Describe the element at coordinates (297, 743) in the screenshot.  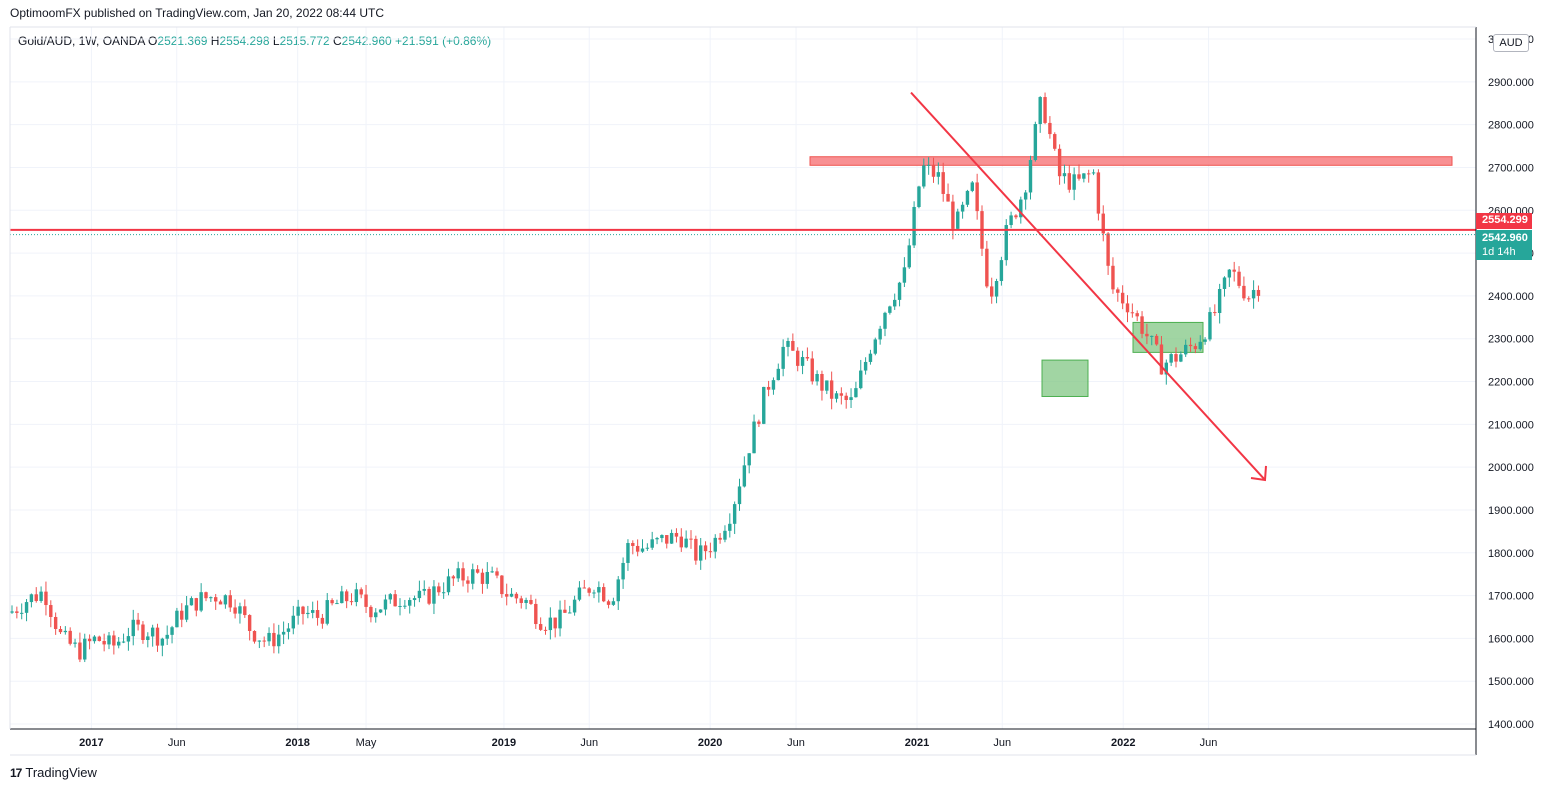
I see `x-tick-label: 2018` at that location.